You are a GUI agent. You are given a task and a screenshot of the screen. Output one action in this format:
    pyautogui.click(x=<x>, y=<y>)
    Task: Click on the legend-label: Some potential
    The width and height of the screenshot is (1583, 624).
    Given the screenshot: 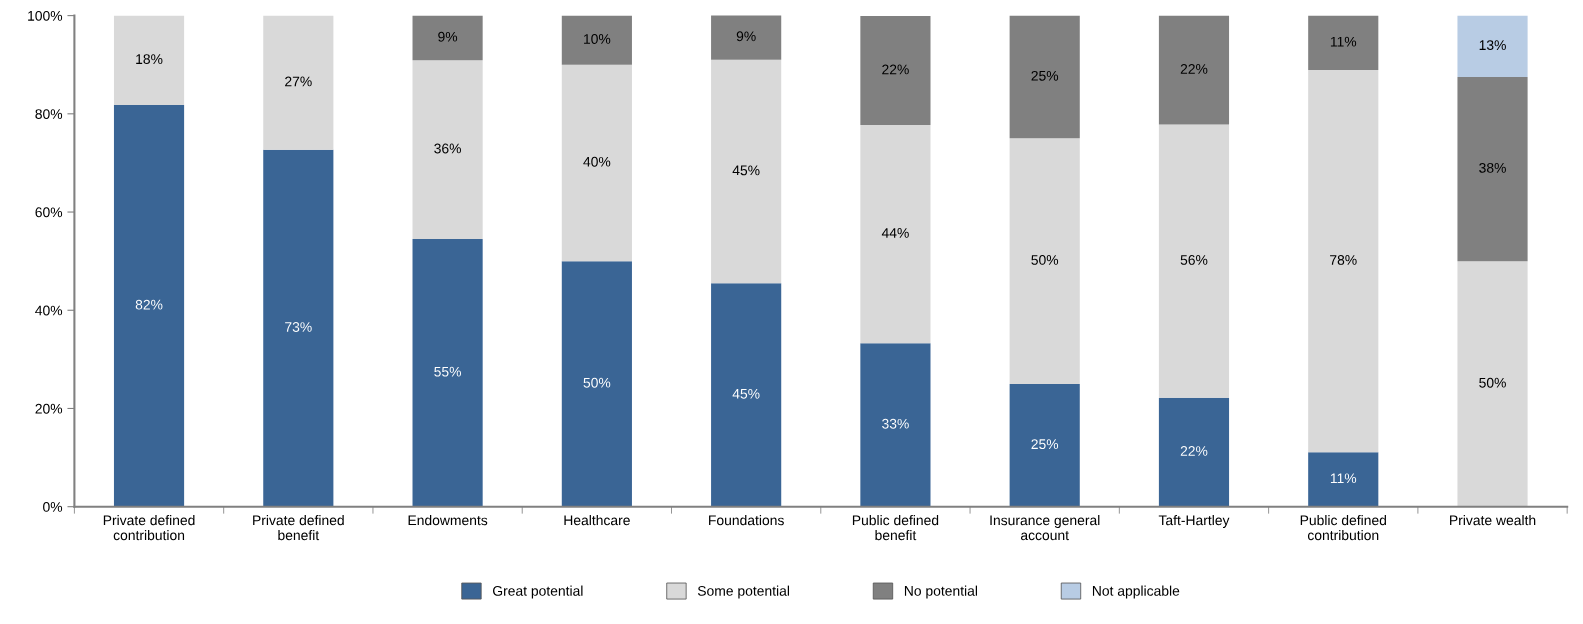 What is the action you would take?
    pyautogui.click(x=743, y=592)
    